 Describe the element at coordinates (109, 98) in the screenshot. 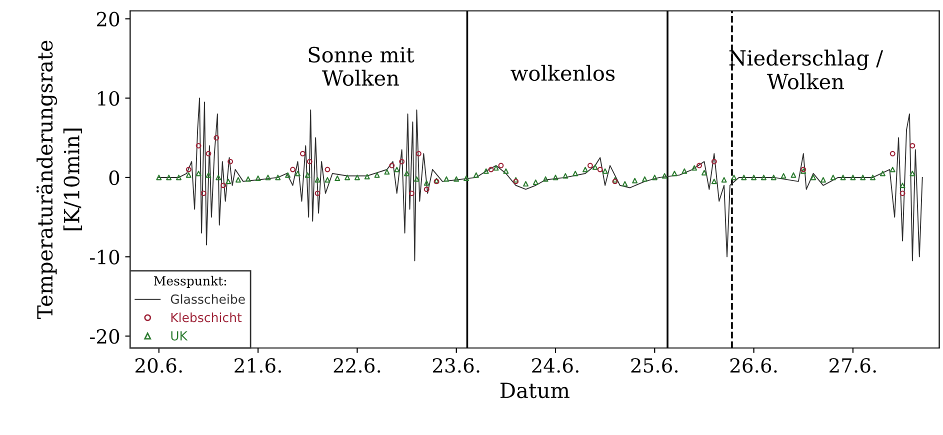

I see `y-tick-label: 10` at that location.